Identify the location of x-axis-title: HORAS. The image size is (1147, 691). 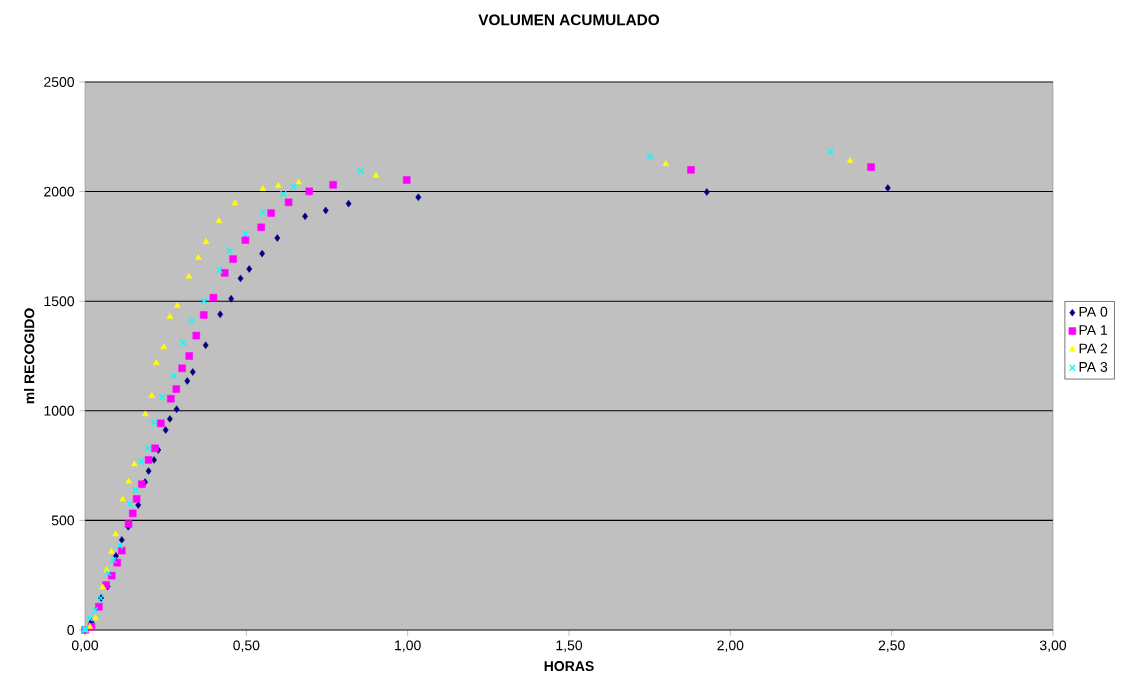
(569, 666).